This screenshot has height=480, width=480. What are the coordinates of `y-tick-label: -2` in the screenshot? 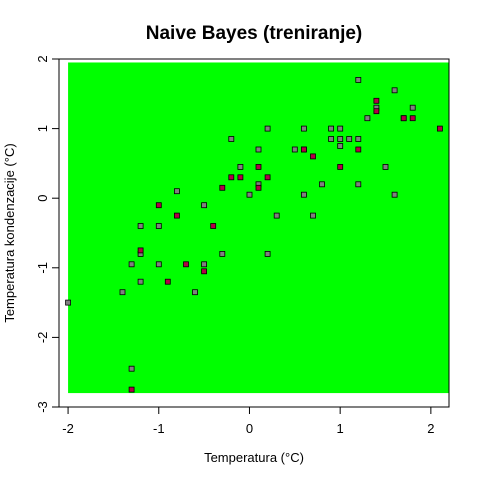 It's located at (42, 338).